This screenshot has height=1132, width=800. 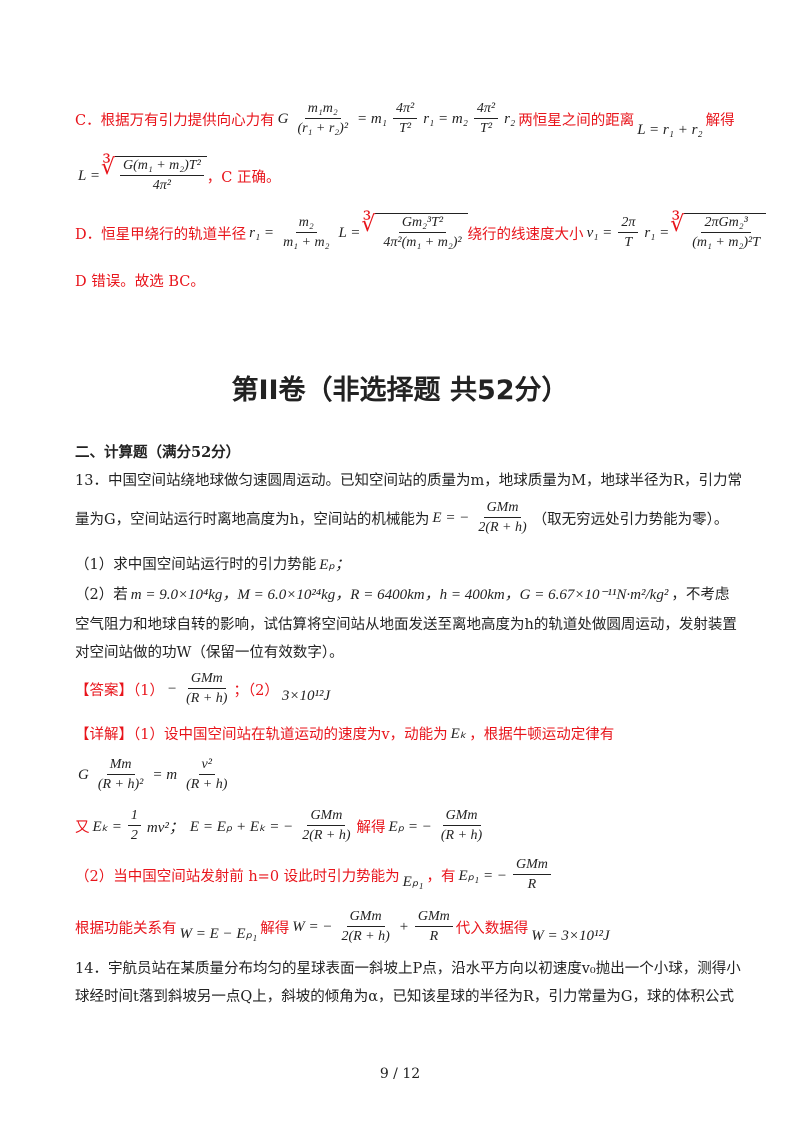 I want to click on num: m₂, so click(x=306, y=223).